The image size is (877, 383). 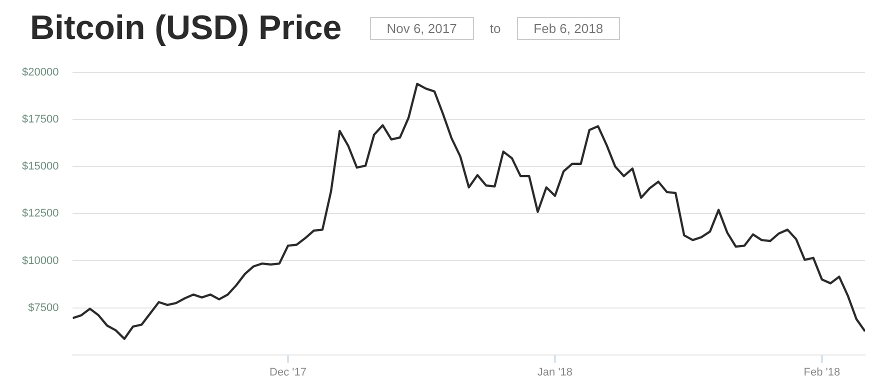 What do you see at coordinates (288, 372) in the screenshot?
I see `x-tick-label: Dec '17` at bounding box center [288, 372].